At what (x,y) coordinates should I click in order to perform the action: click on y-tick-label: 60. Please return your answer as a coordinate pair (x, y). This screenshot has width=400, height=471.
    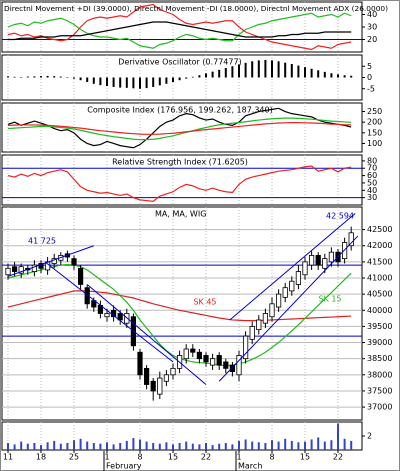
    Looking at the image, I should click on (372, 175).